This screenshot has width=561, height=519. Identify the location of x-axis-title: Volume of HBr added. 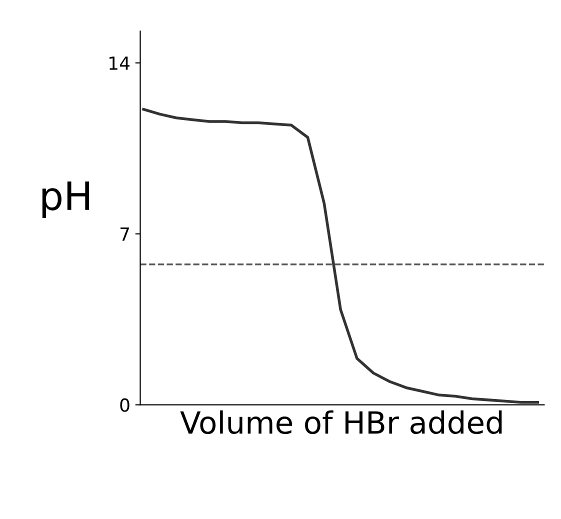
(341, 422).